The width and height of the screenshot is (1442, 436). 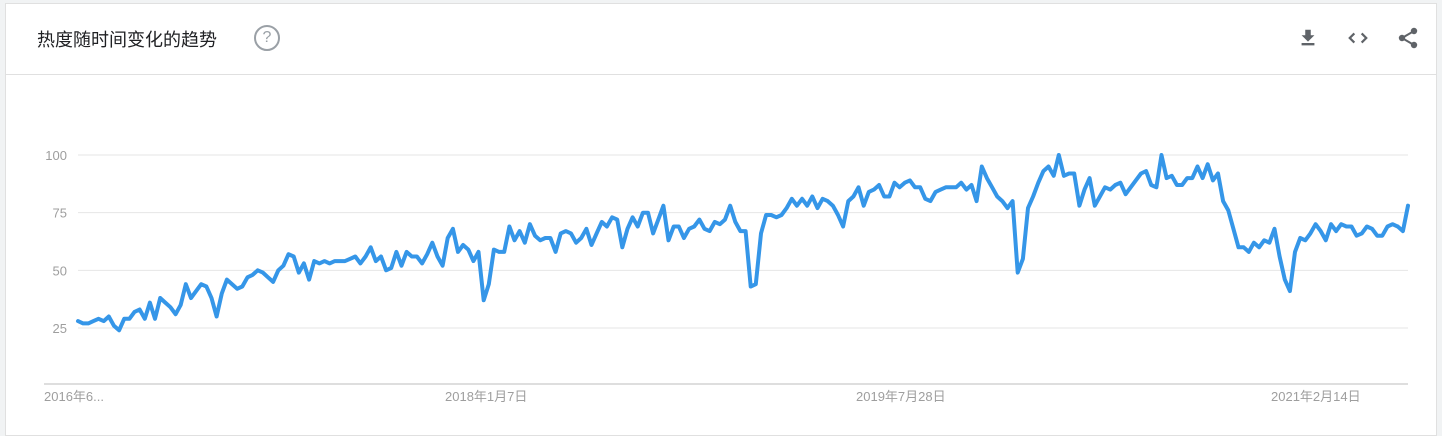 I want to click on help-circle-icon: ?, so click(x=267, y=38).